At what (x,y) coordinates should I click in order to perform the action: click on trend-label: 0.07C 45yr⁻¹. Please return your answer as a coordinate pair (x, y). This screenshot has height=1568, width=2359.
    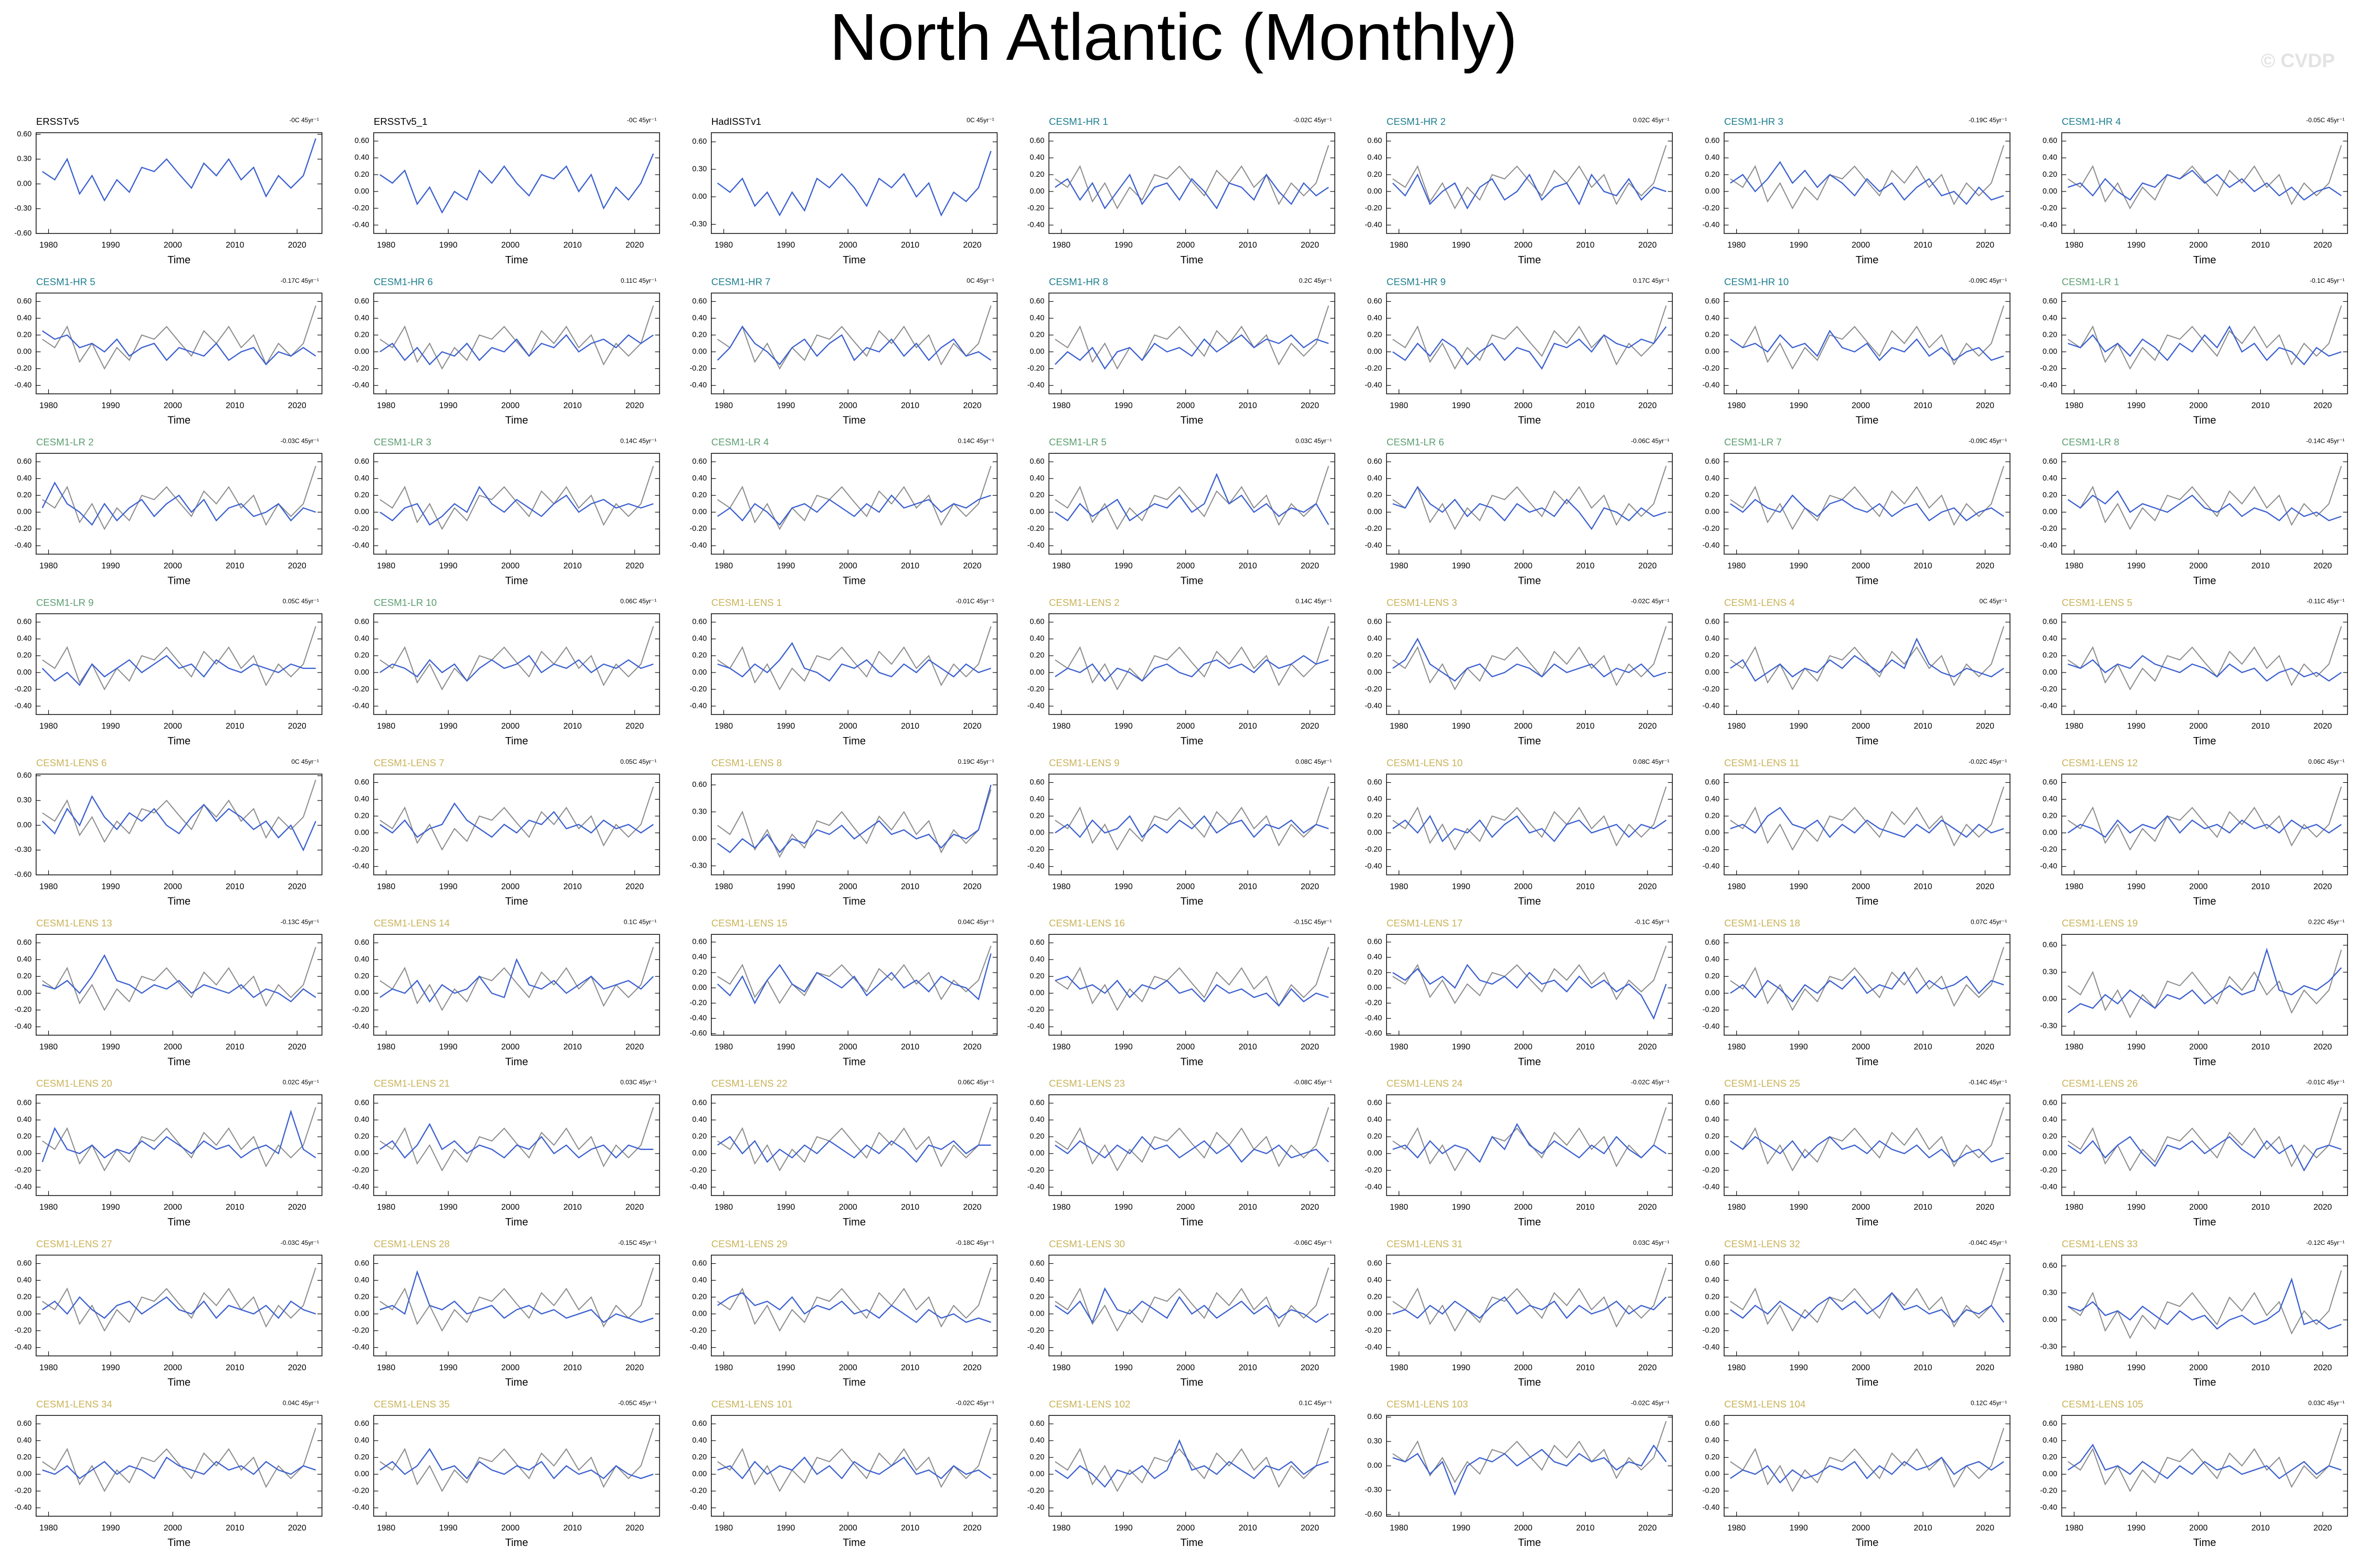
    Looking at the image, I should click on (1989, 921).